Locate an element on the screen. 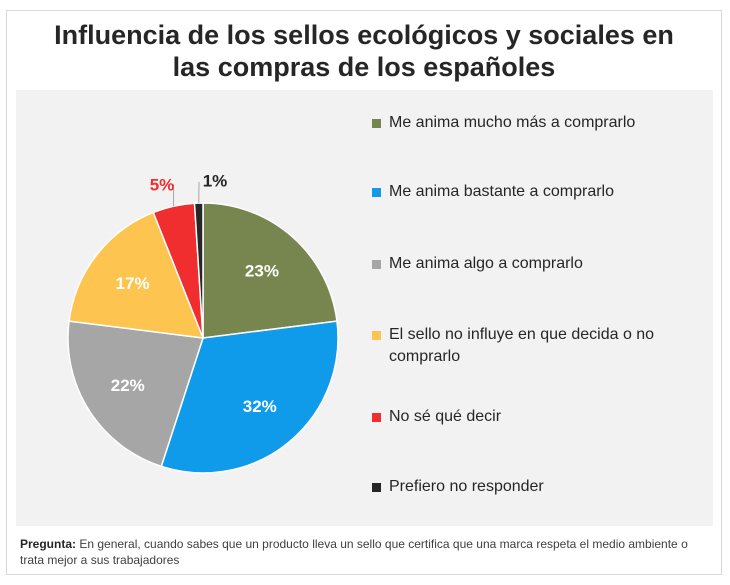 The height and width of the screenshot is (585, 730). data-label: 23% is located at coordinates (262, 271).